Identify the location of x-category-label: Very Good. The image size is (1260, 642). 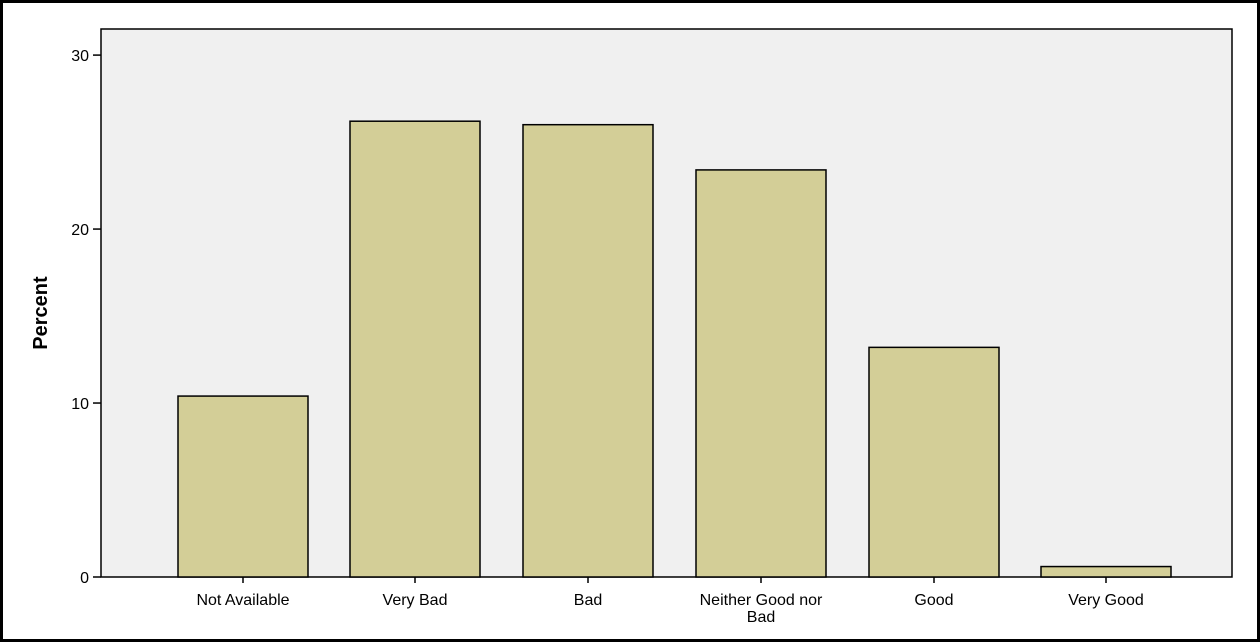
(1106, 600).